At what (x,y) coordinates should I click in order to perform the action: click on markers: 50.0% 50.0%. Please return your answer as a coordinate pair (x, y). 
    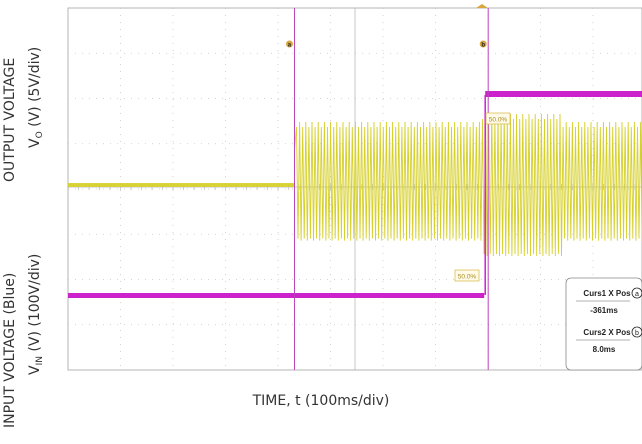
    Looking at the image, I should click on (482, 197).